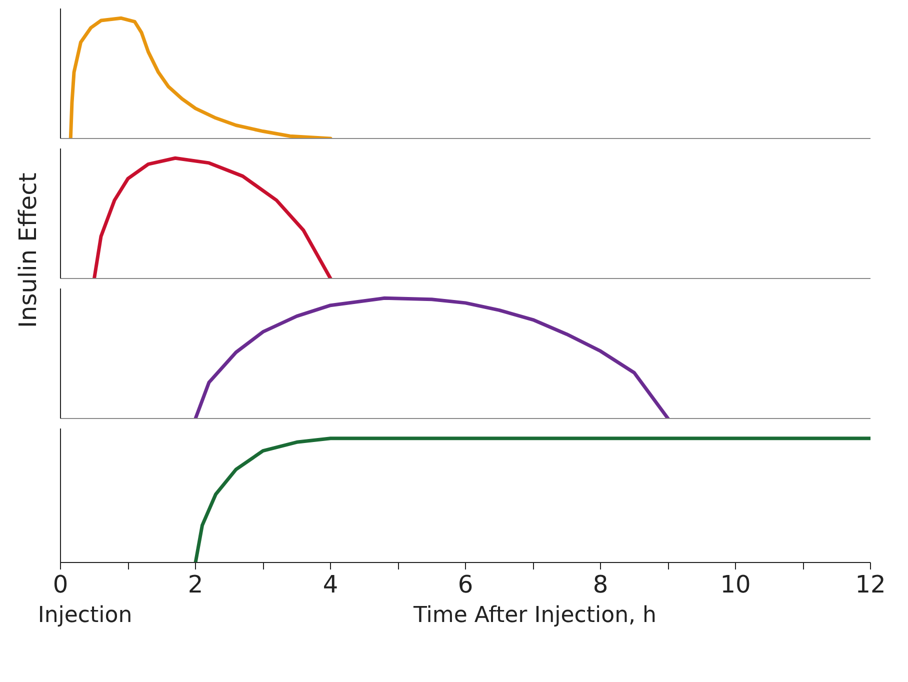  I want to click on x-tick-label: 10, so click(735, 584).